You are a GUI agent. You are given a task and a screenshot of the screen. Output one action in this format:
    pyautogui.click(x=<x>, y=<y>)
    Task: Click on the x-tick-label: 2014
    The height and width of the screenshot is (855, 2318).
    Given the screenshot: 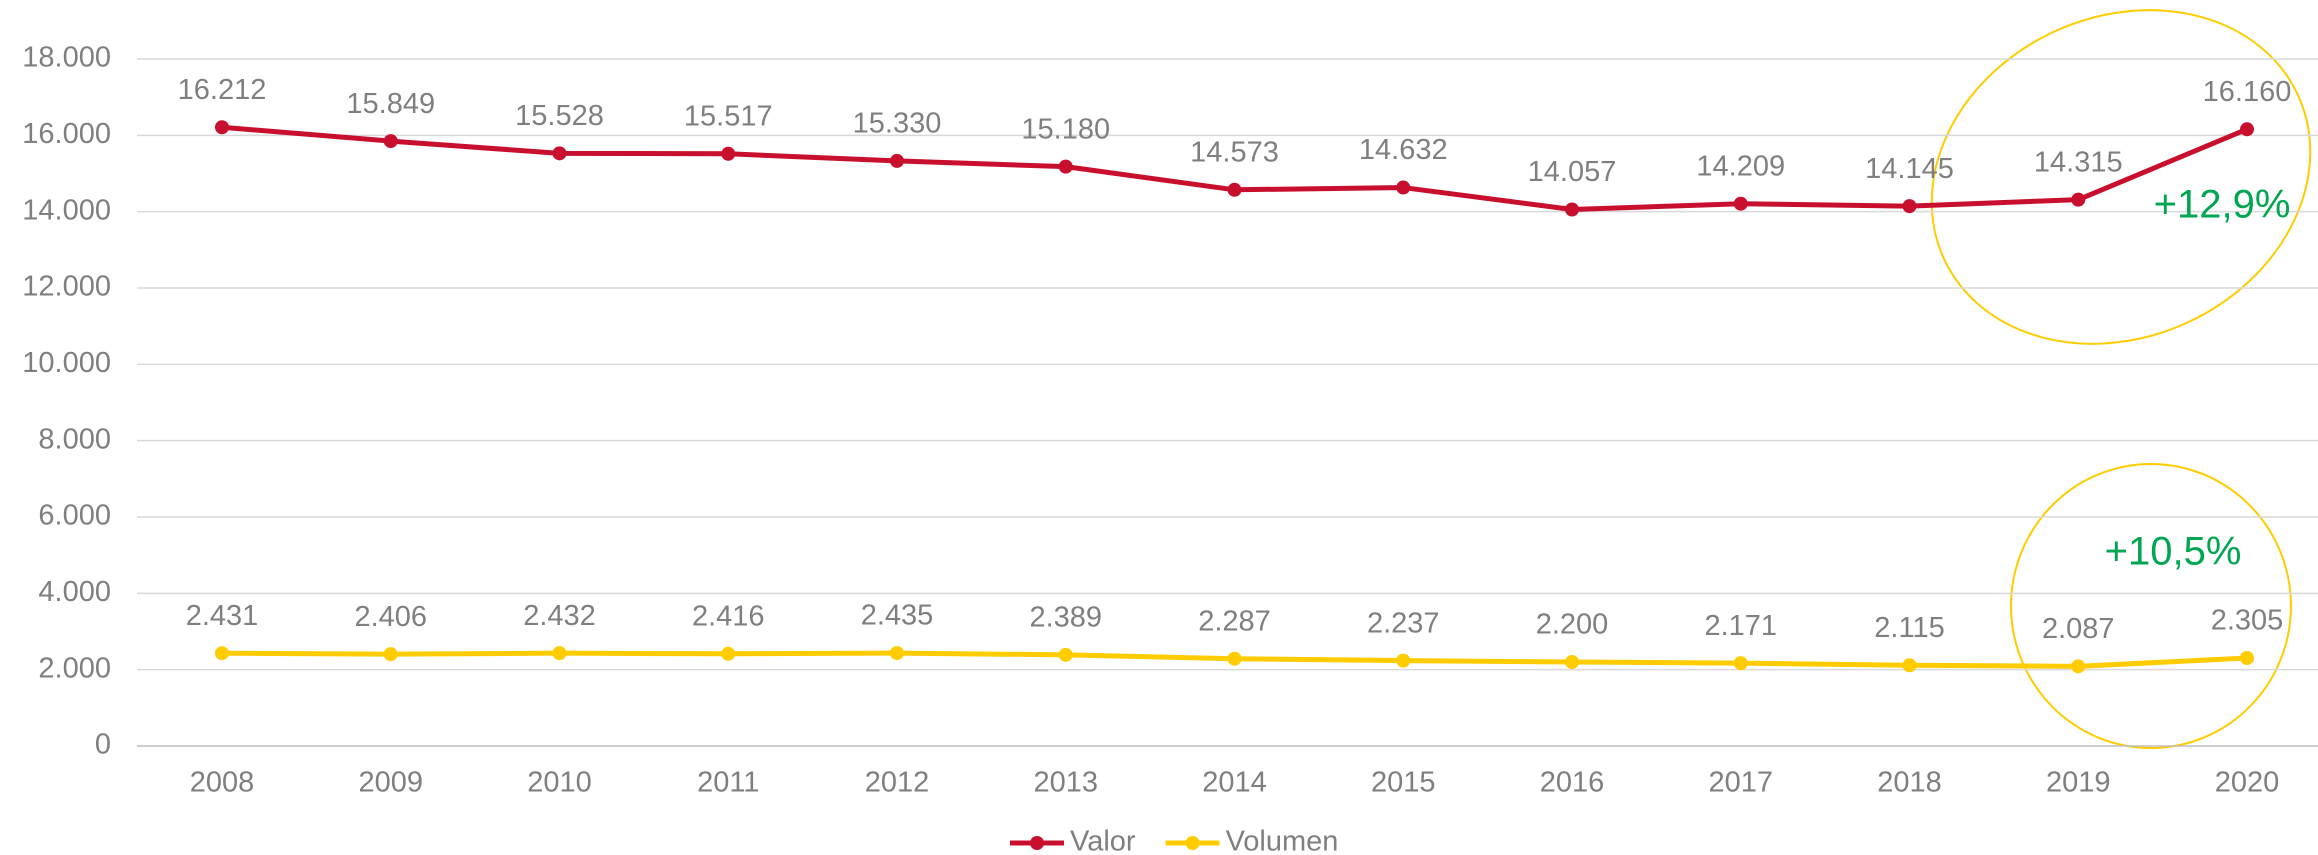 What is the action you would take?
    pyautogui.click(x=1234, y=783)
    